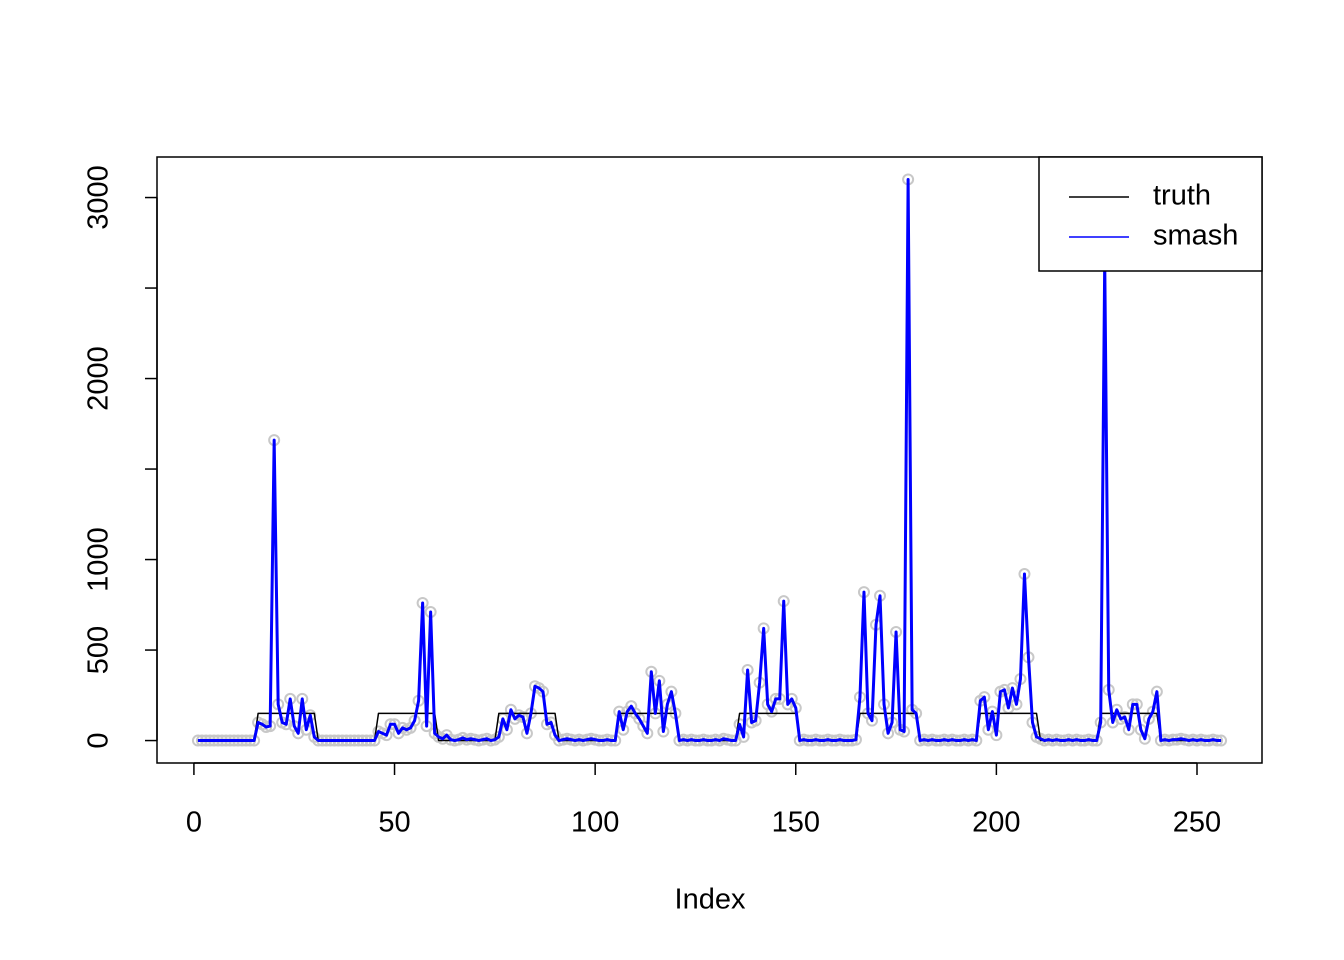 The image size is (1344, 960). Describe the element at coordinates (99, 378) in the screenshot. I see `y-tick-label: 2000` at that location.